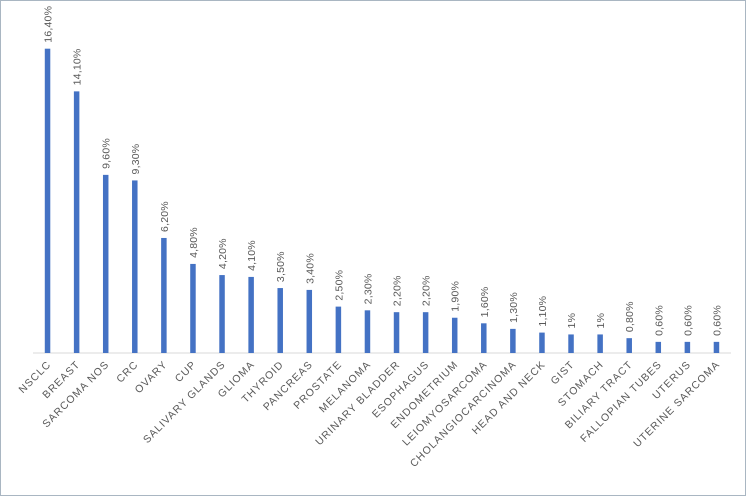 This screenshot has width=746, height=500. What do you see at coordinates (107, 153) in the screenshot?
I see `data-label: 9,60%` at bounding box center [107, 153].